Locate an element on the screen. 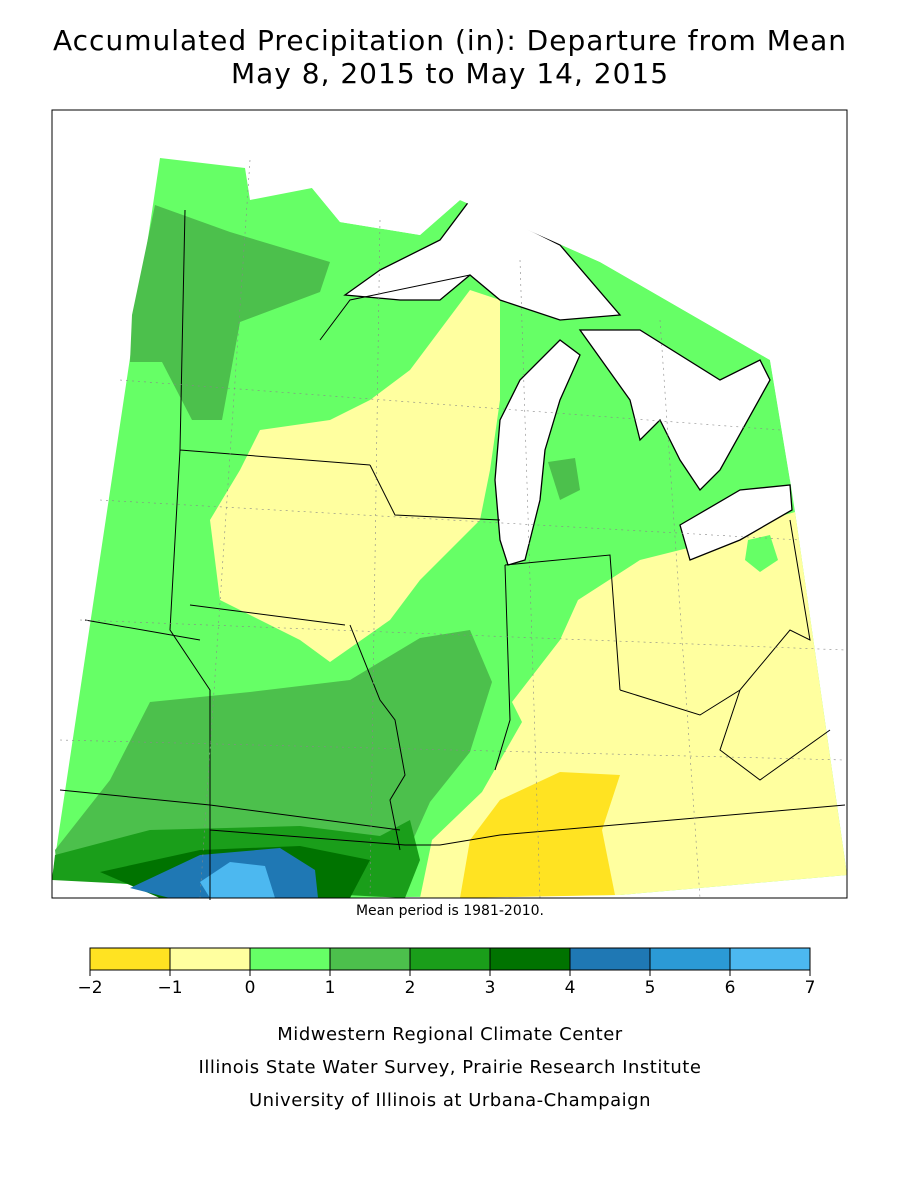 This screenshot has height=1200, width=900. legend: −2 −1 0 1 2 3 4 5 6 7 is located at coordinates (446, 972).